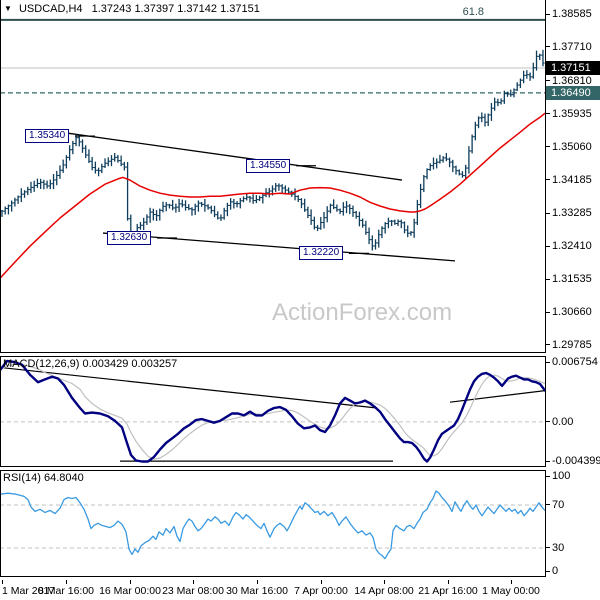  What do you see at coordinates (193, 591) in the screenshot?
I see `time-axis-label: 23 Mar 08:00` at bounding box center [193, 591].